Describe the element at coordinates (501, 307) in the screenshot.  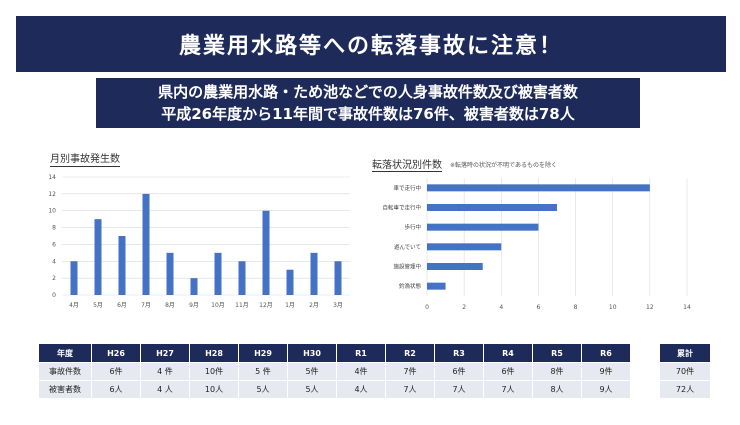
I see `x-tick-label: 4` at that location.